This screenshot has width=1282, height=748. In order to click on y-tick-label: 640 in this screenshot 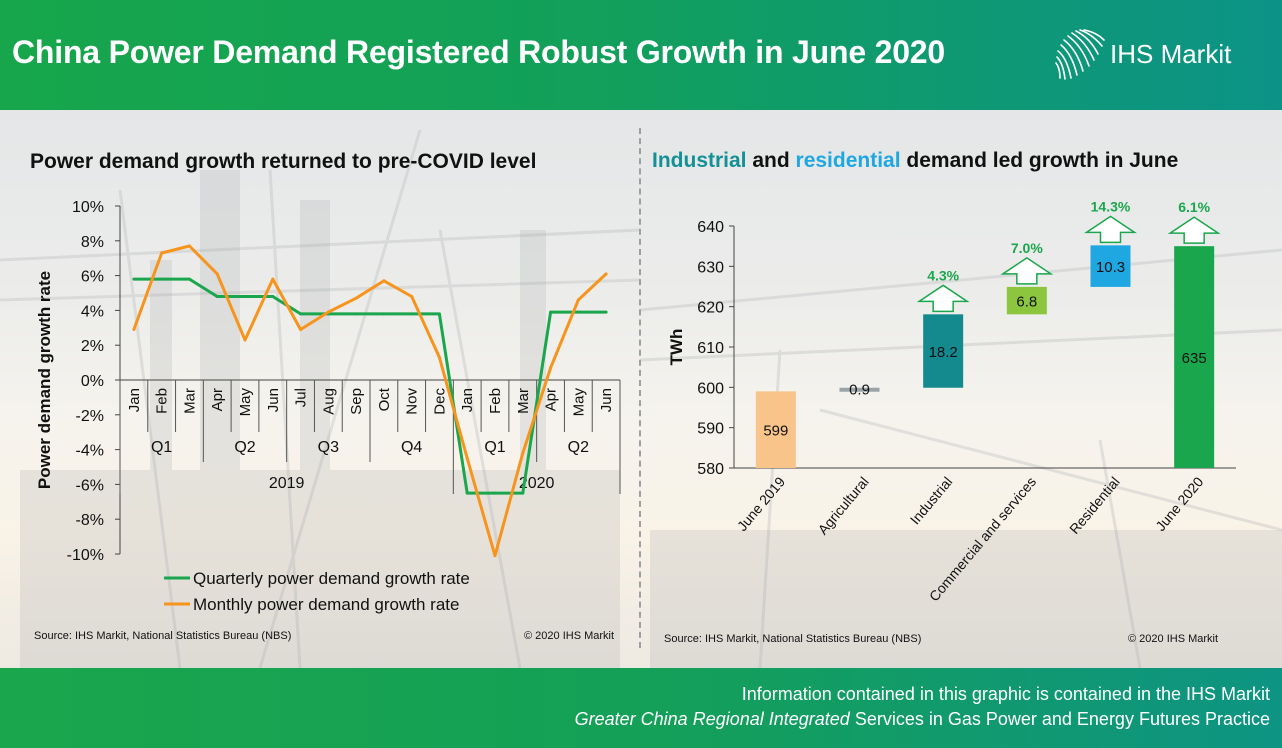, I will do `click(710, 227)`.